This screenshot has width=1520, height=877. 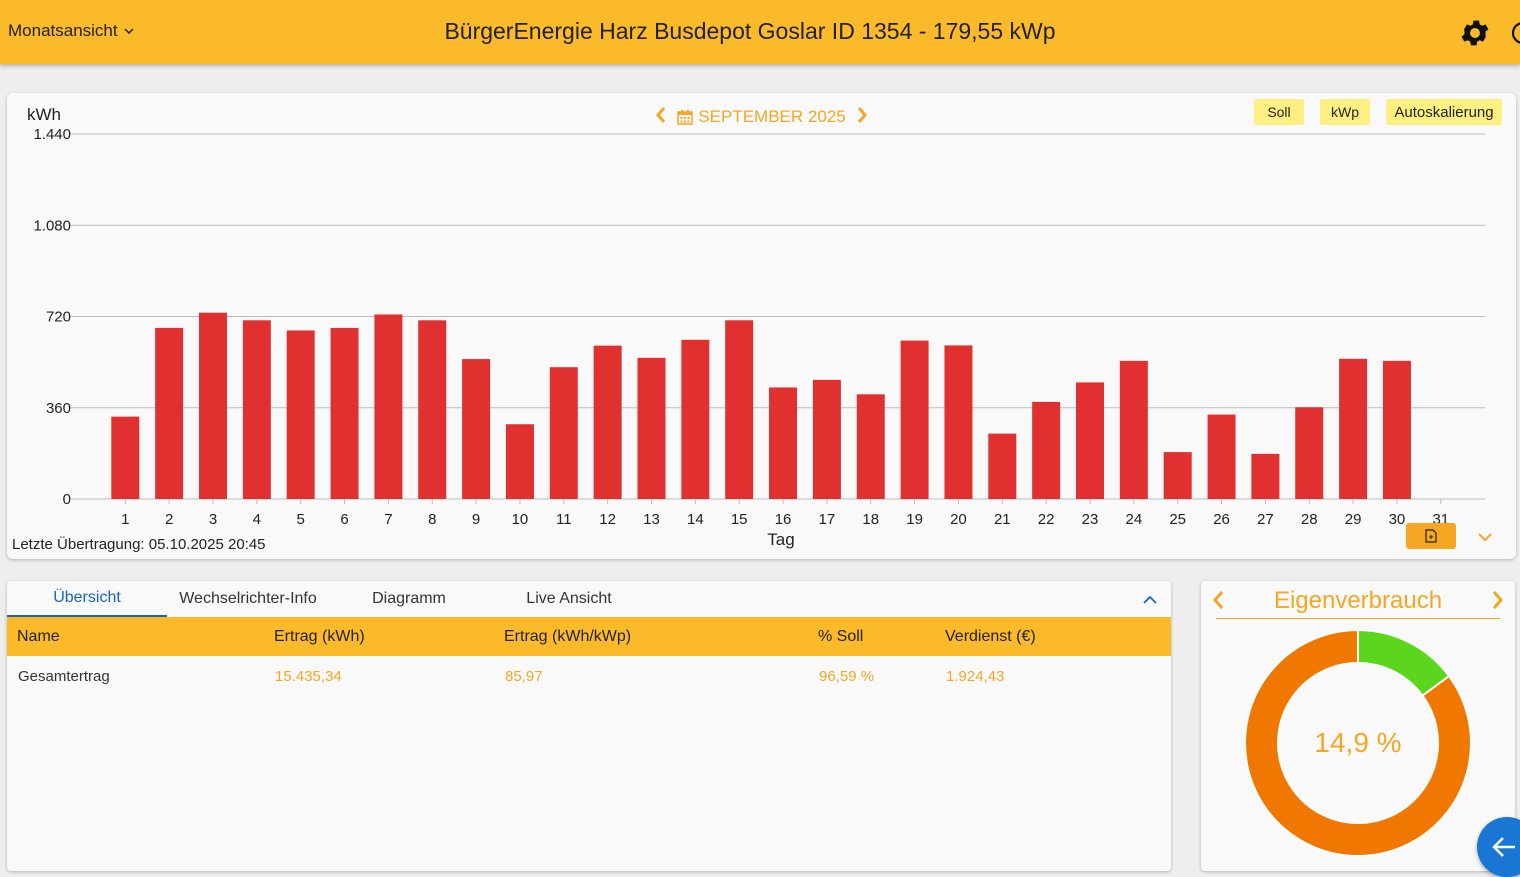 I want to click on x-tick-label: 22, so click(x=1046, y=519).